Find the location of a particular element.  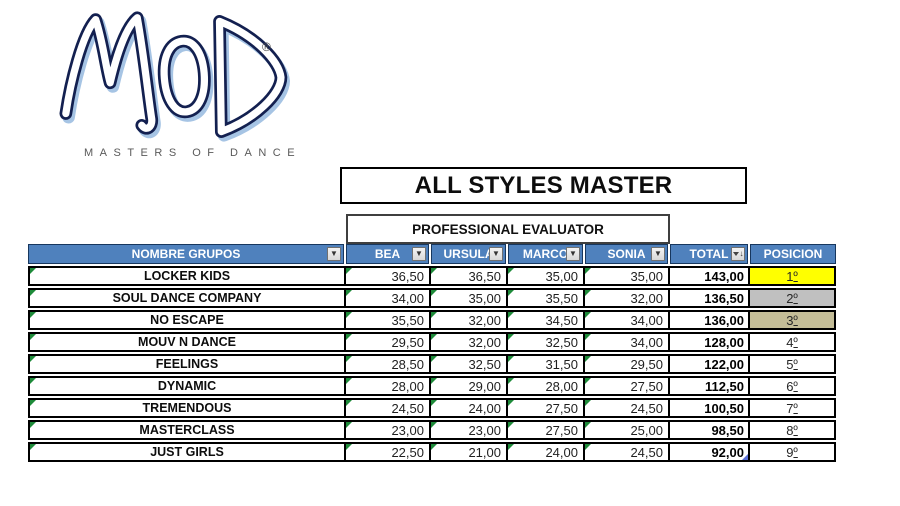

column-header-bea: BEA ▼ is located at coordinates (387, 254).